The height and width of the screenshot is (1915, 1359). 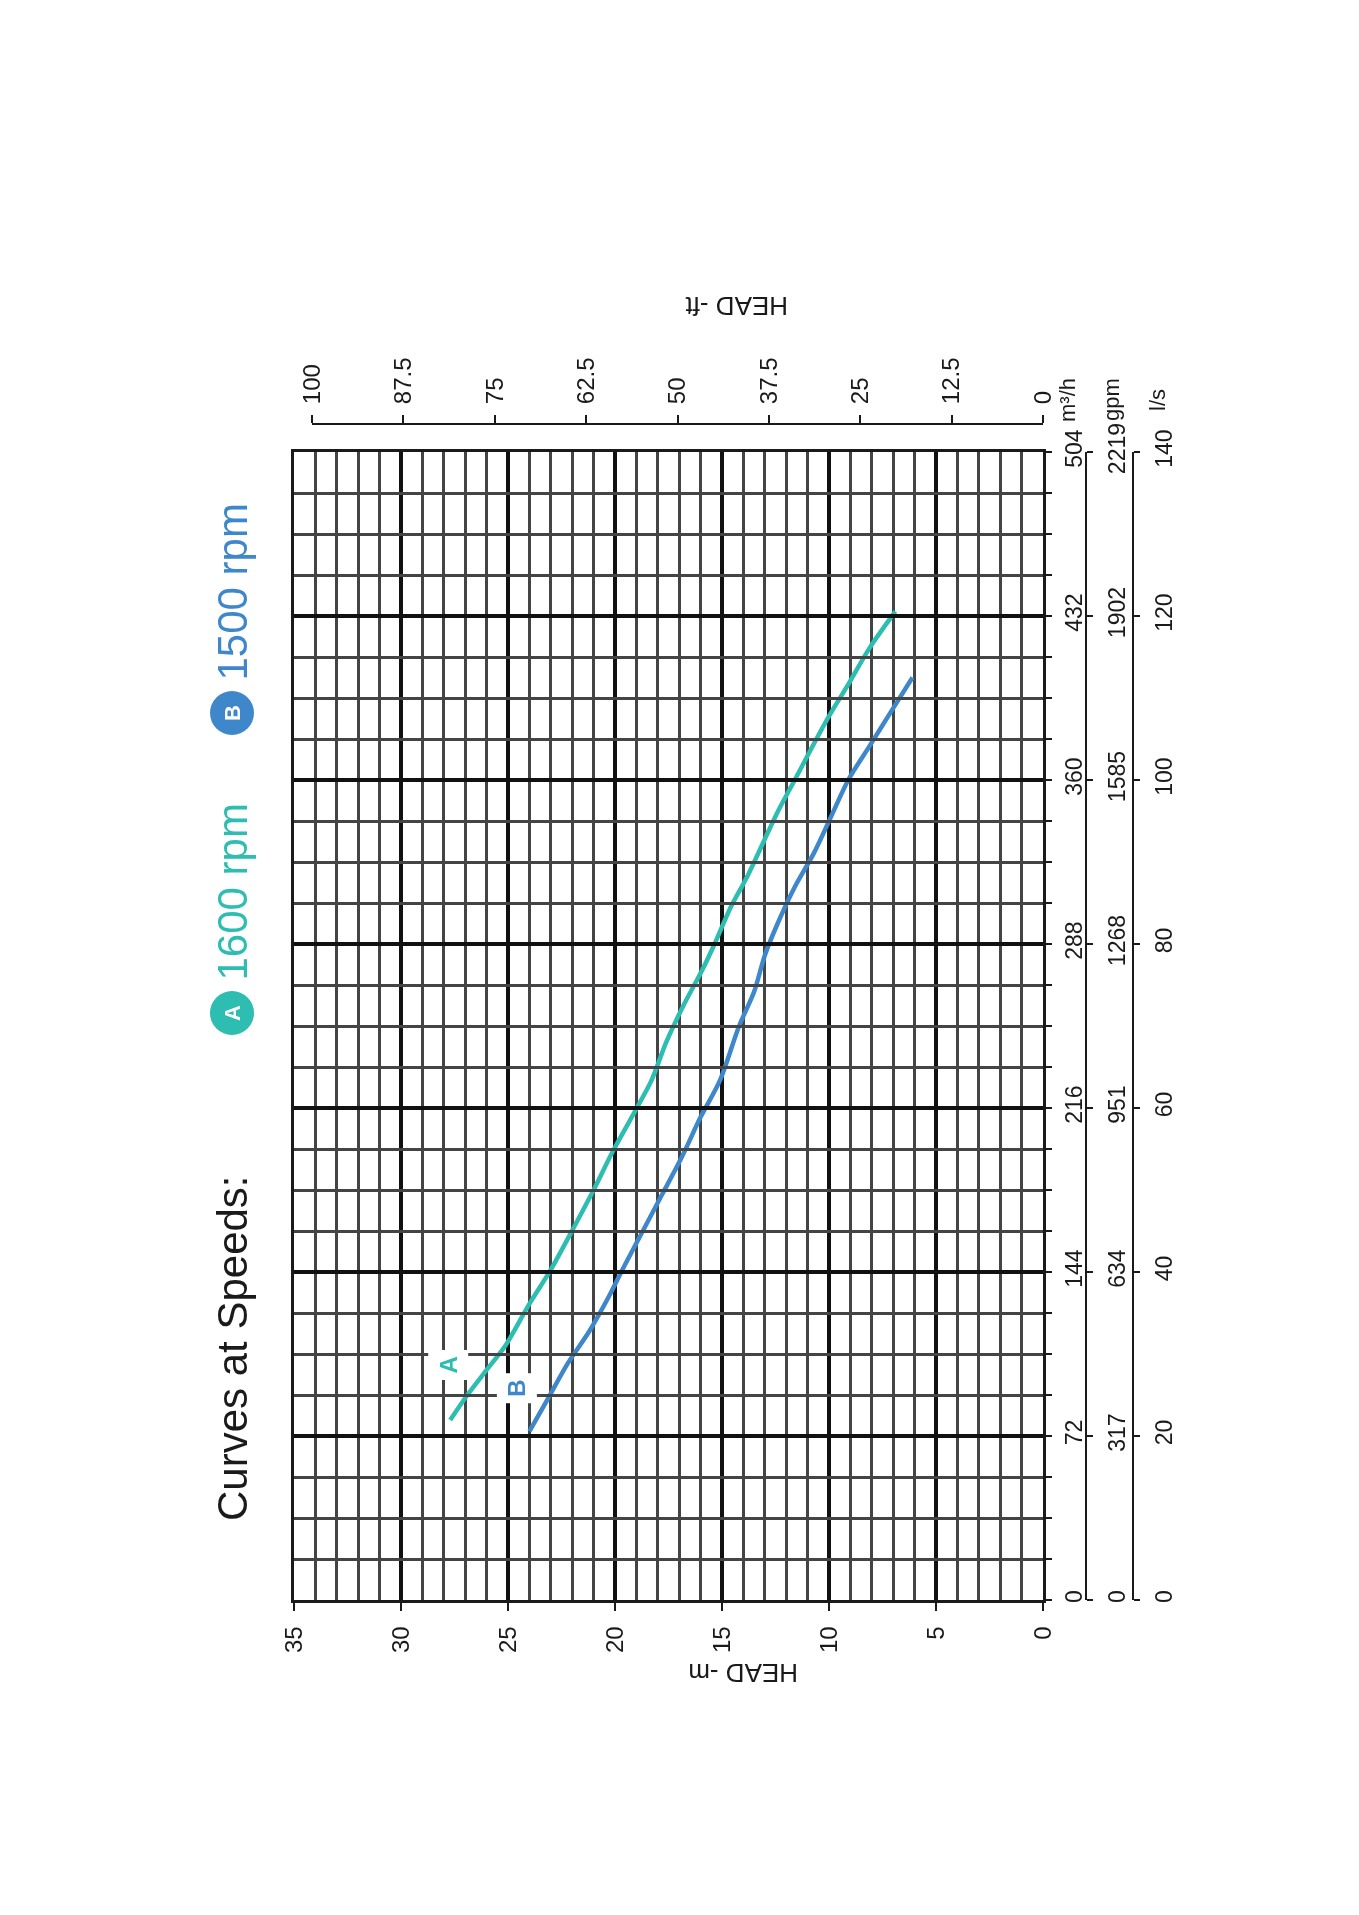 I want to click on x2-tick-label: 0, so click(x=1042, y=397).